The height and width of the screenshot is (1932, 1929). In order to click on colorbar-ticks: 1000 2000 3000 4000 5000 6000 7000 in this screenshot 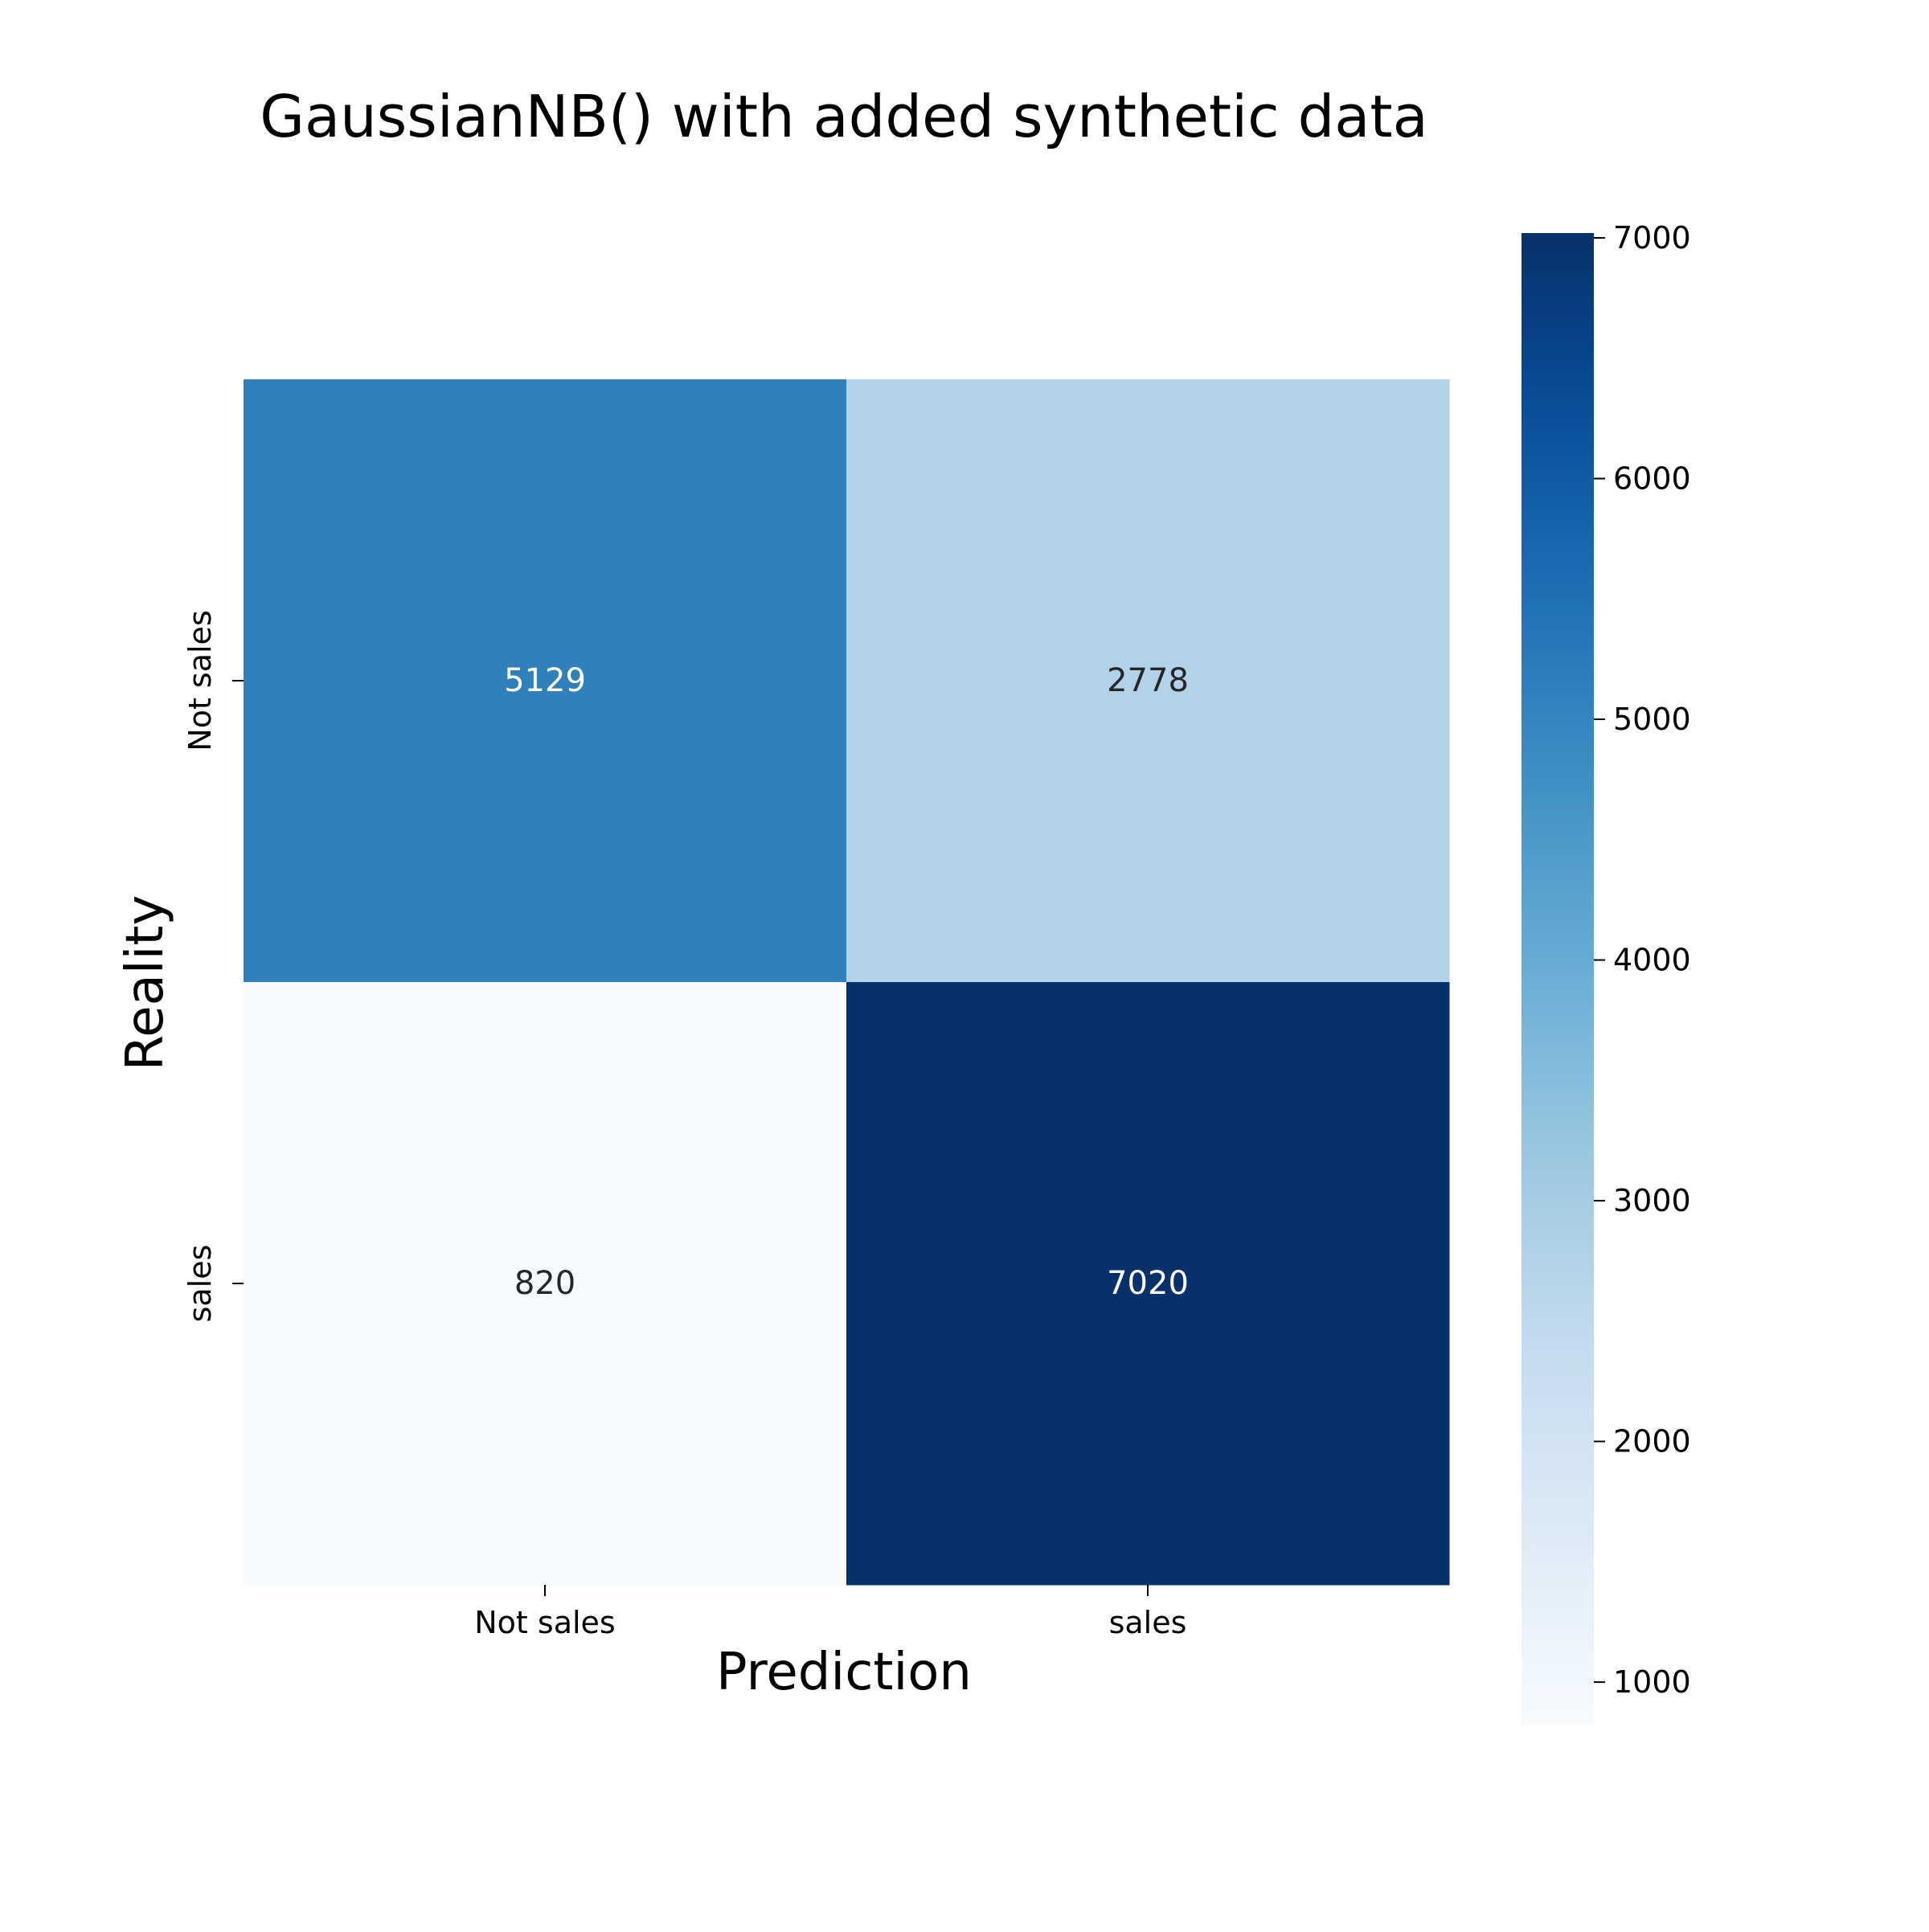, I will do `click(1642, 960)`.